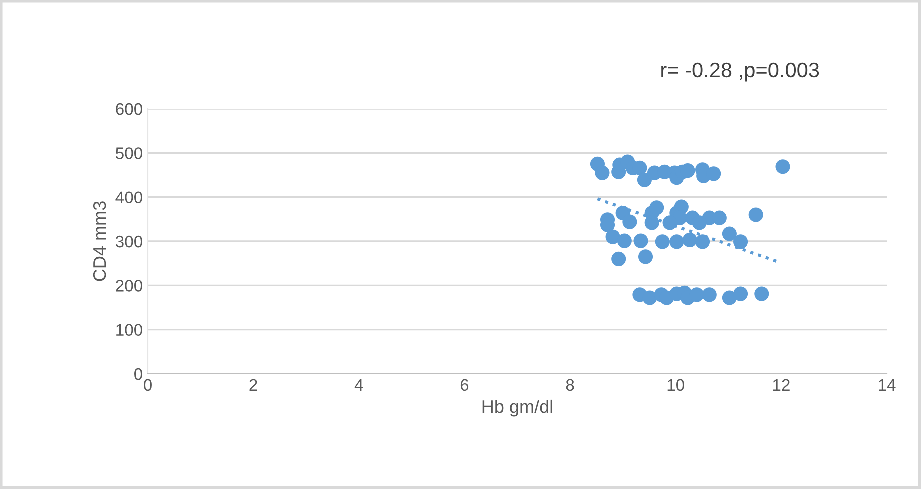  Describe the element at coordinates (99, 242) in the screenshot. I see `y-axis-title: CD4 mm3` at that location.